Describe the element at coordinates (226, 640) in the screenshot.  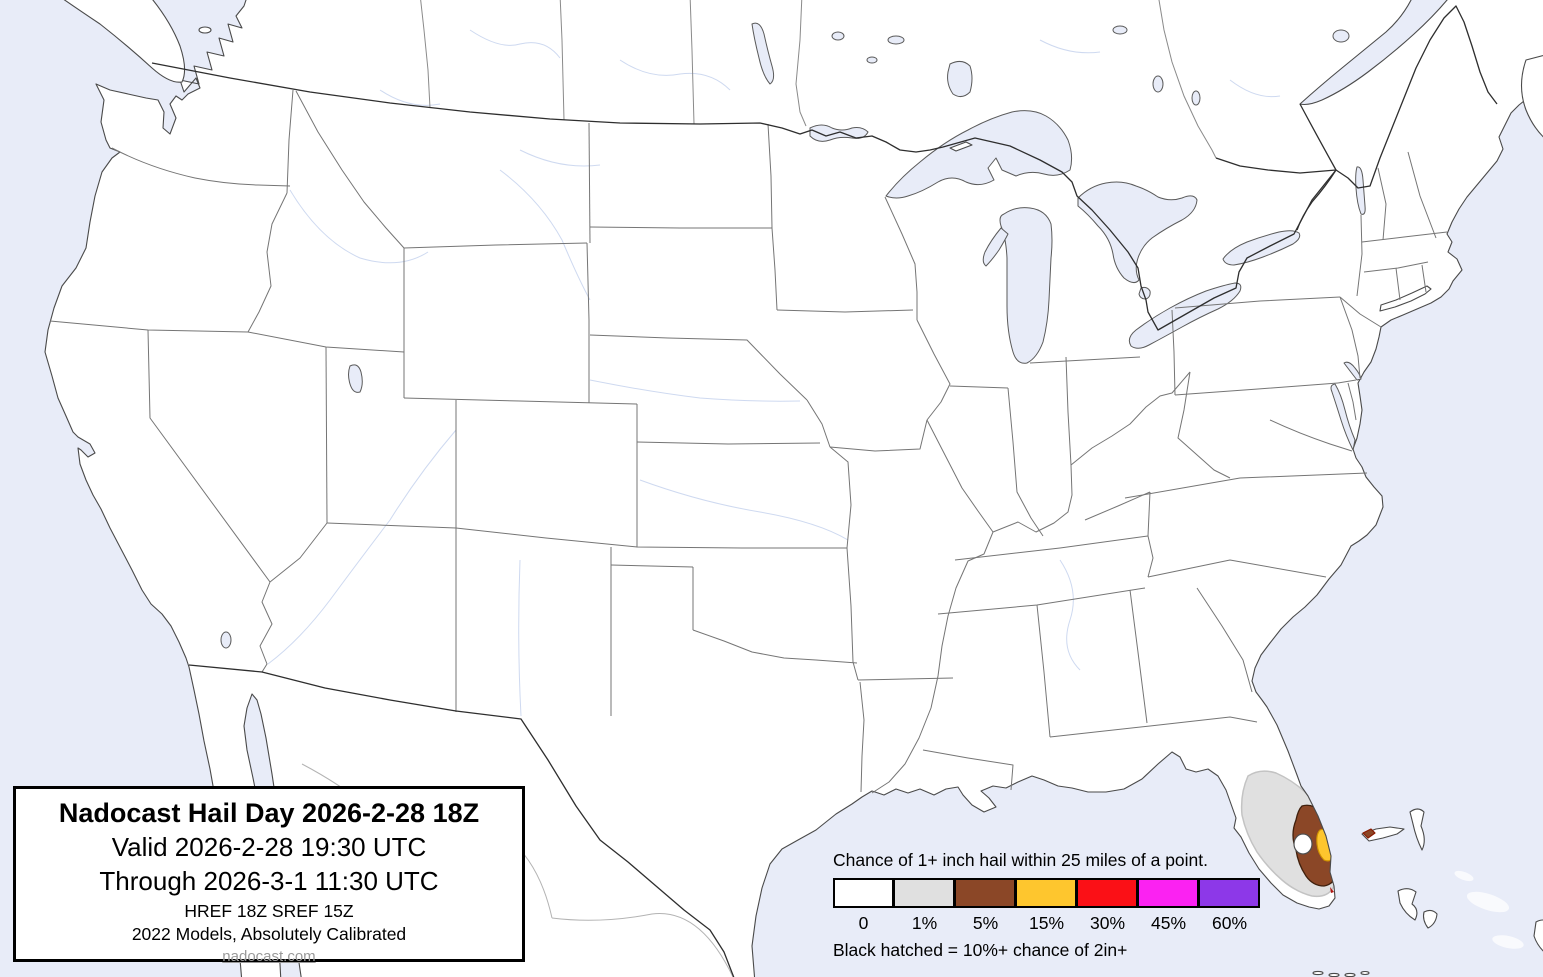
I see `salton-sea` at that location.